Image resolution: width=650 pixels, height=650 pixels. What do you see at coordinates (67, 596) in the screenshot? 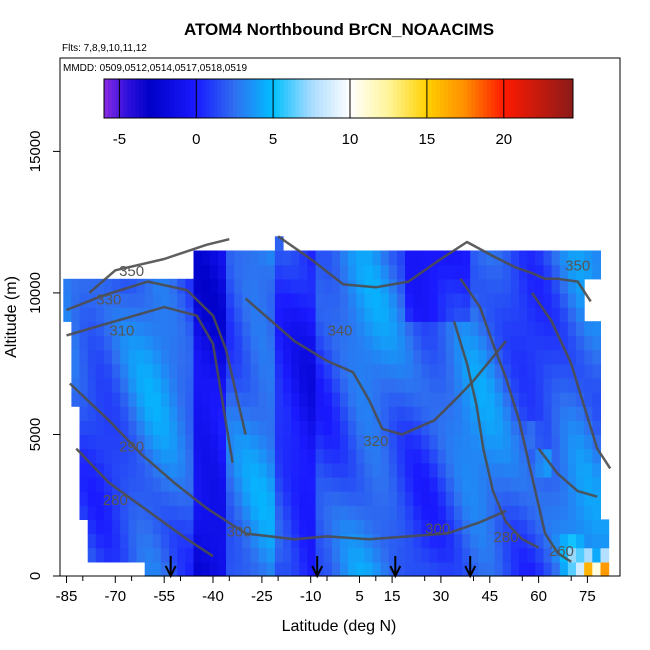
I see `x-tick-label: -85` at bounding box center [67, 596].